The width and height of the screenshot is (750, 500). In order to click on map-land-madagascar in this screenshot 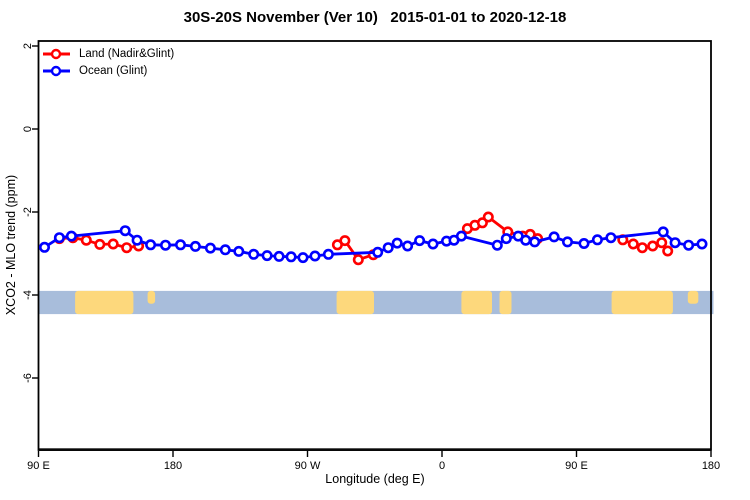, I will do `click(505, 302)`.